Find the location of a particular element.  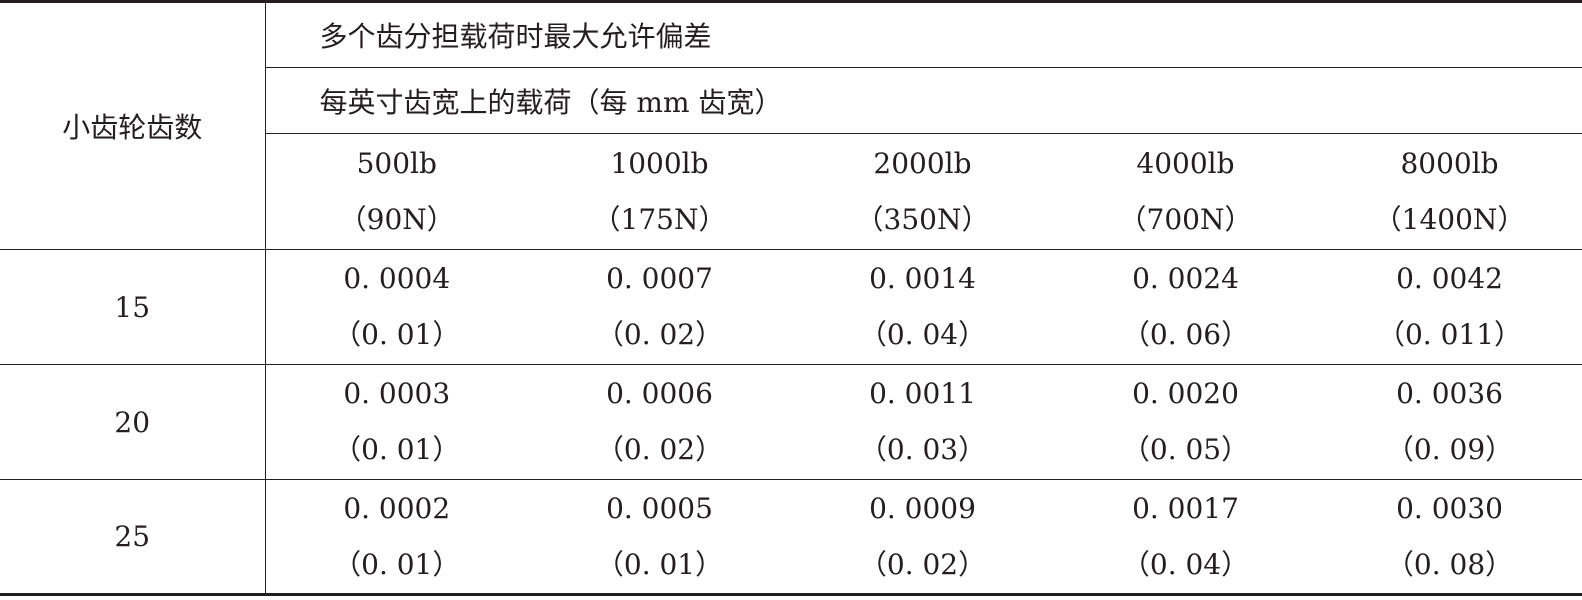

table-cell: 0. 0030 （0. 08） is located at coordinates (1449, 537).